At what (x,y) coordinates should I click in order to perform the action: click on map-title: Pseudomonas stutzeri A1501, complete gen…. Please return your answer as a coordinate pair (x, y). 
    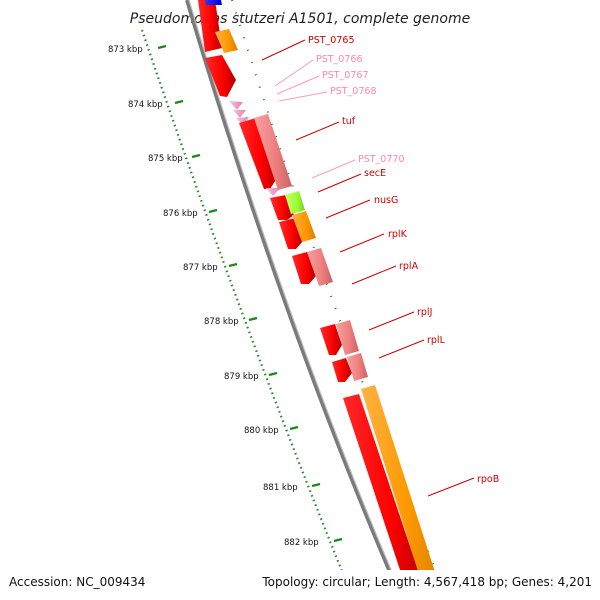
    Looking at the image, I should click on (300, 19).